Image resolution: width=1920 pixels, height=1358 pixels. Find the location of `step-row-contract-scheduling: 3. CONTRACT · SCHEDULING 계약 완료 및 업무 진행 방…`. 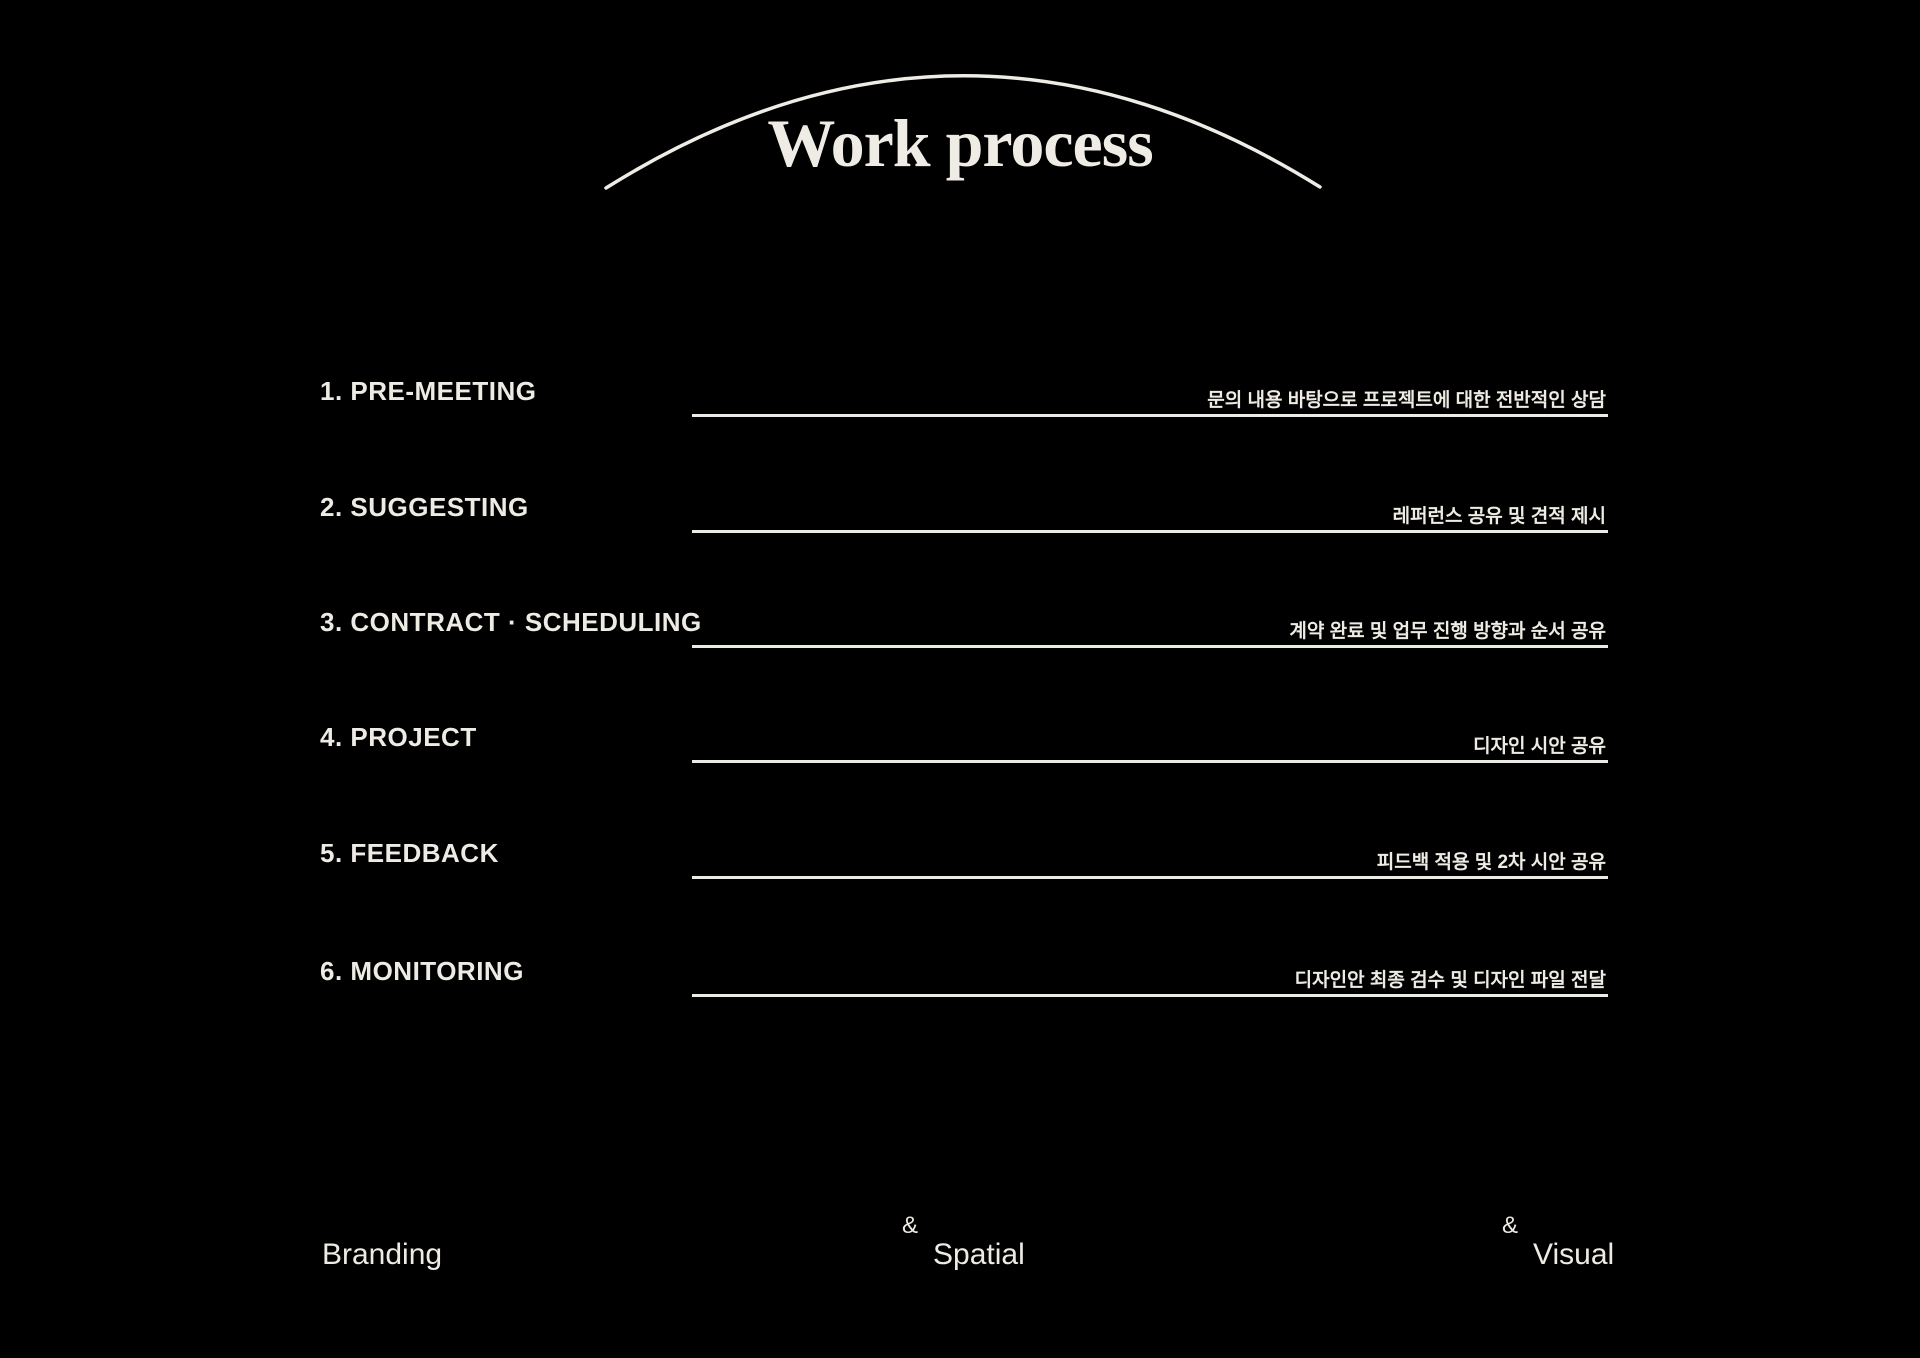

step-row-contract-scheduling: 3. CONTRACT · SCHEDULING 계약 완료 및 업무 진행 방… is located at coordinates (964, 625).